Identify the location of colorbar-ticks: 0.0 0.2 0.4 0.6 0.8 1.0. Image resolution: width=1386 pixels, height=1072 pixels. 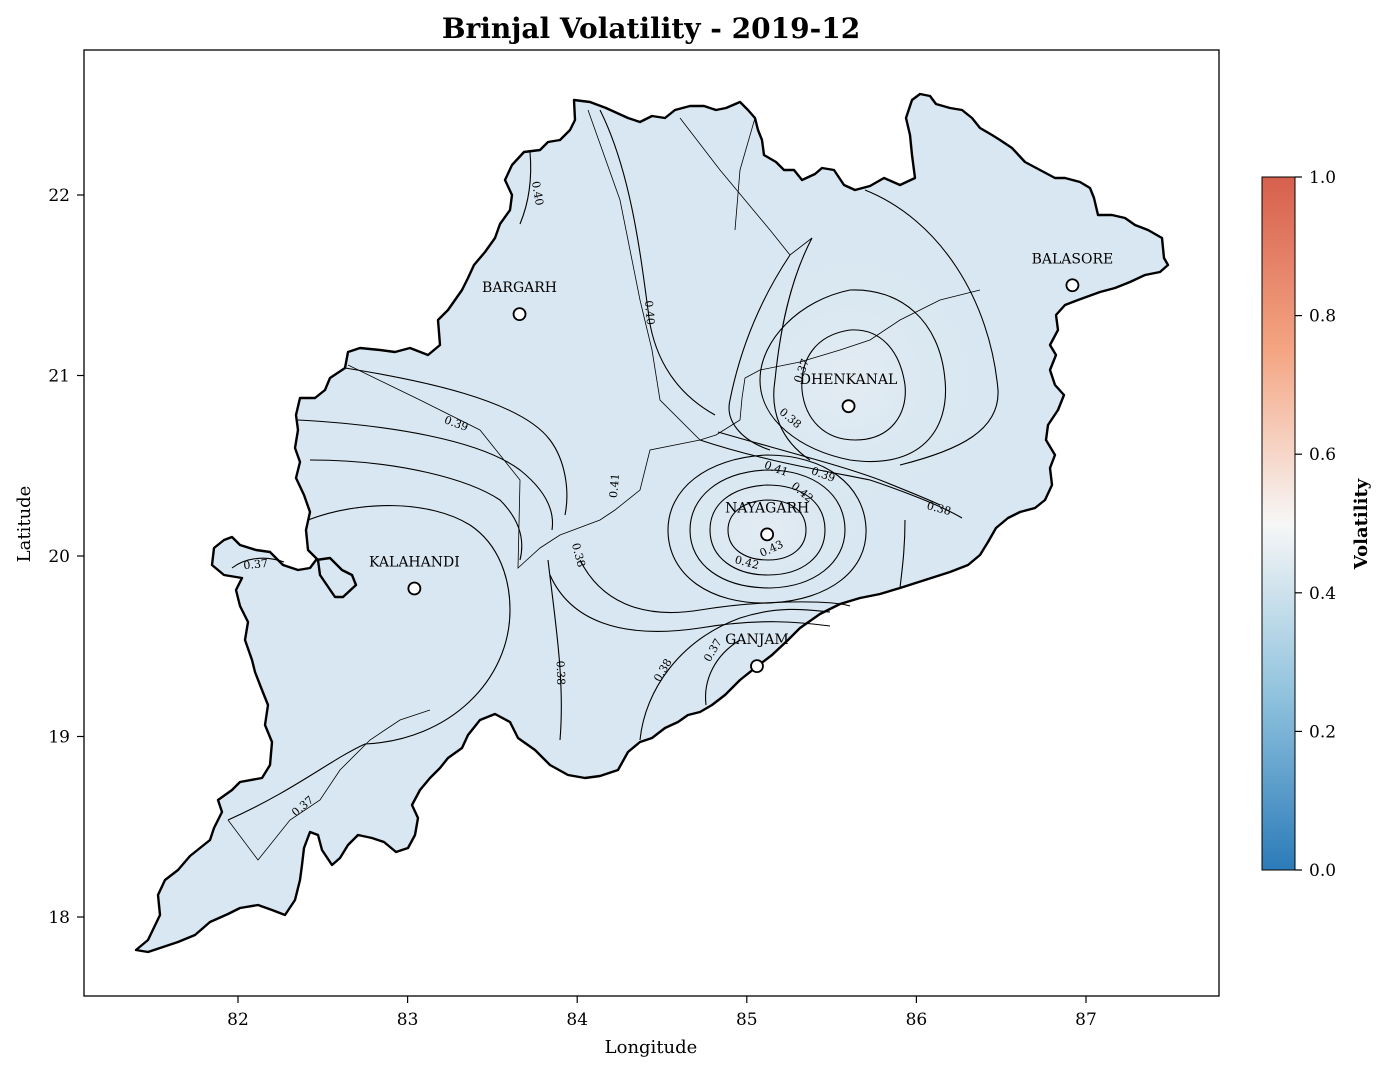
(1315, 524).